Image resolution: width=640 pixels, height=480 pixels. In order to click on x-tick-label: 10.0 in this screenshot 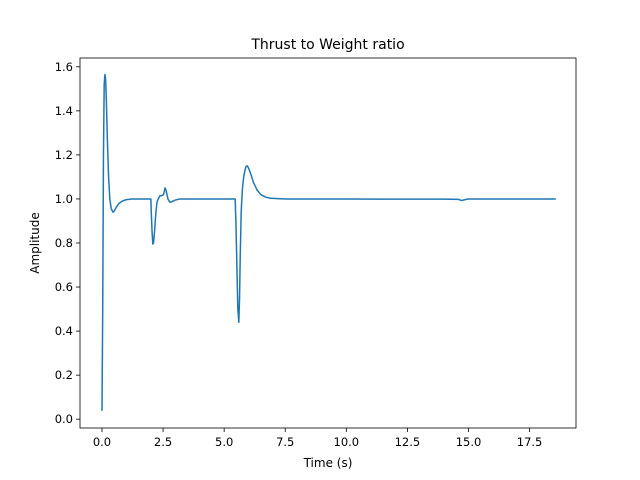, I will do `click(347, 442)`.